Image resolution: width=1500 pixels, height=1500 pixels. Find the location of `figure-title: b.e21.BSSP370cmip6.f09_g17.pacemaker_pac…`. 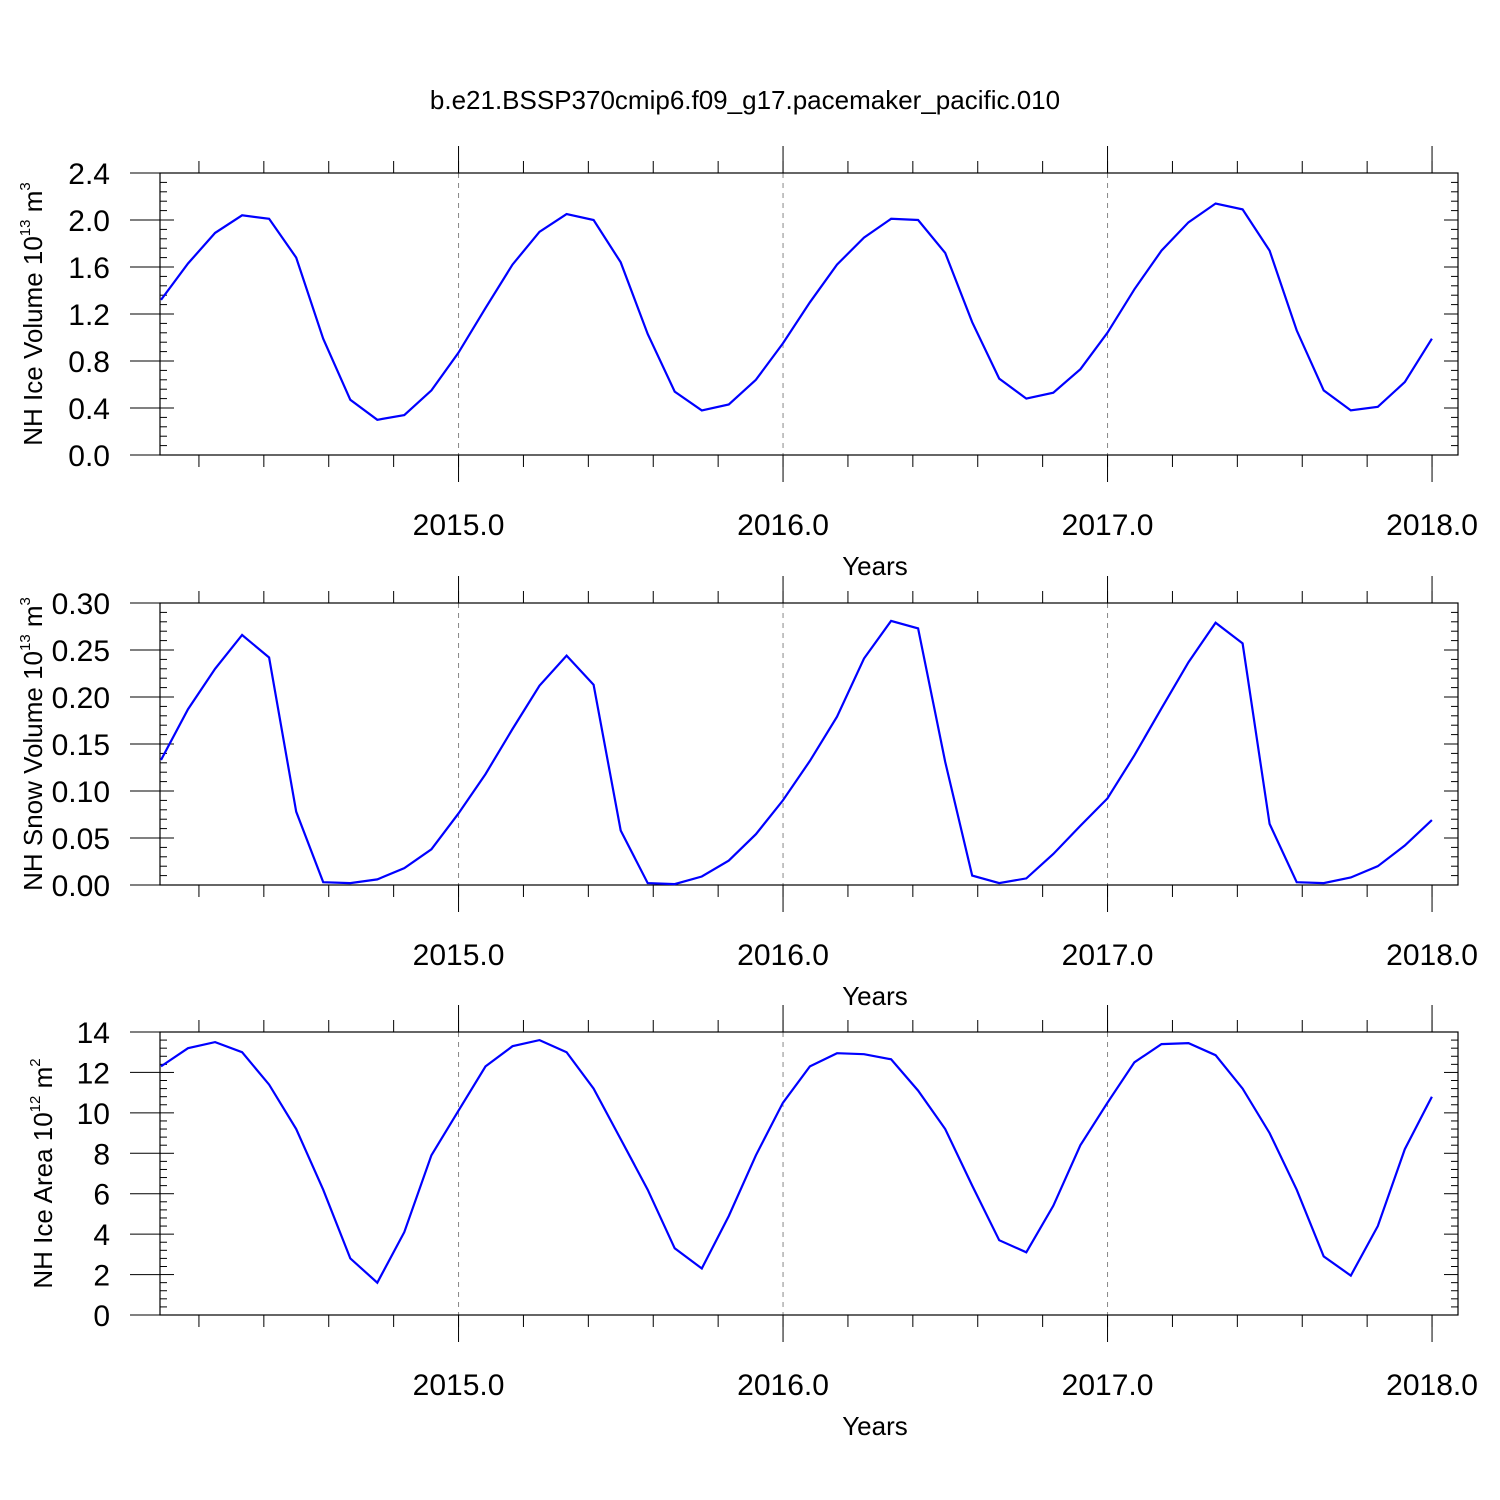

figure-title: b.e21.BSSP370cmip6.f09_g17.pacemaker_pac… is located at coordinates (745, 100).